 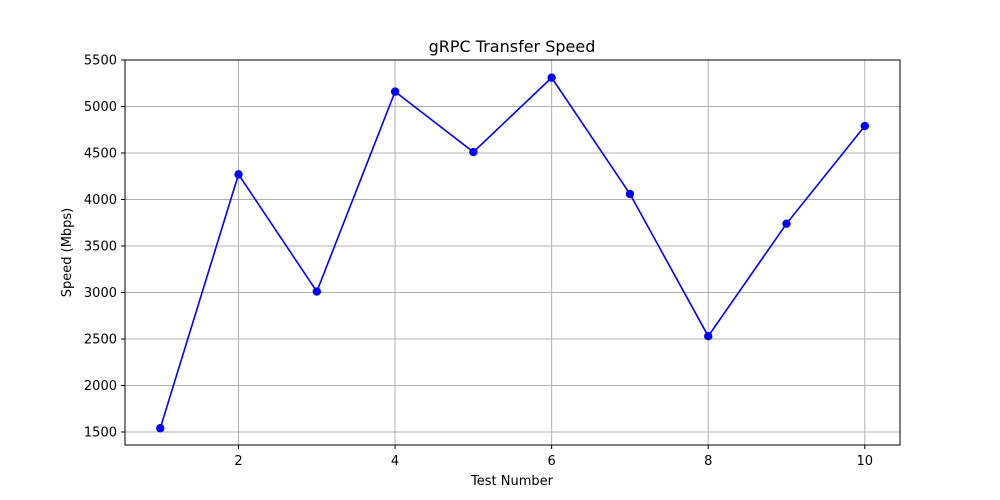 What do you see at coordinates (67, 253) in the screenshot?
I see `y-axis-label: Speed (Mbps)` at bounding box center [67, 253].